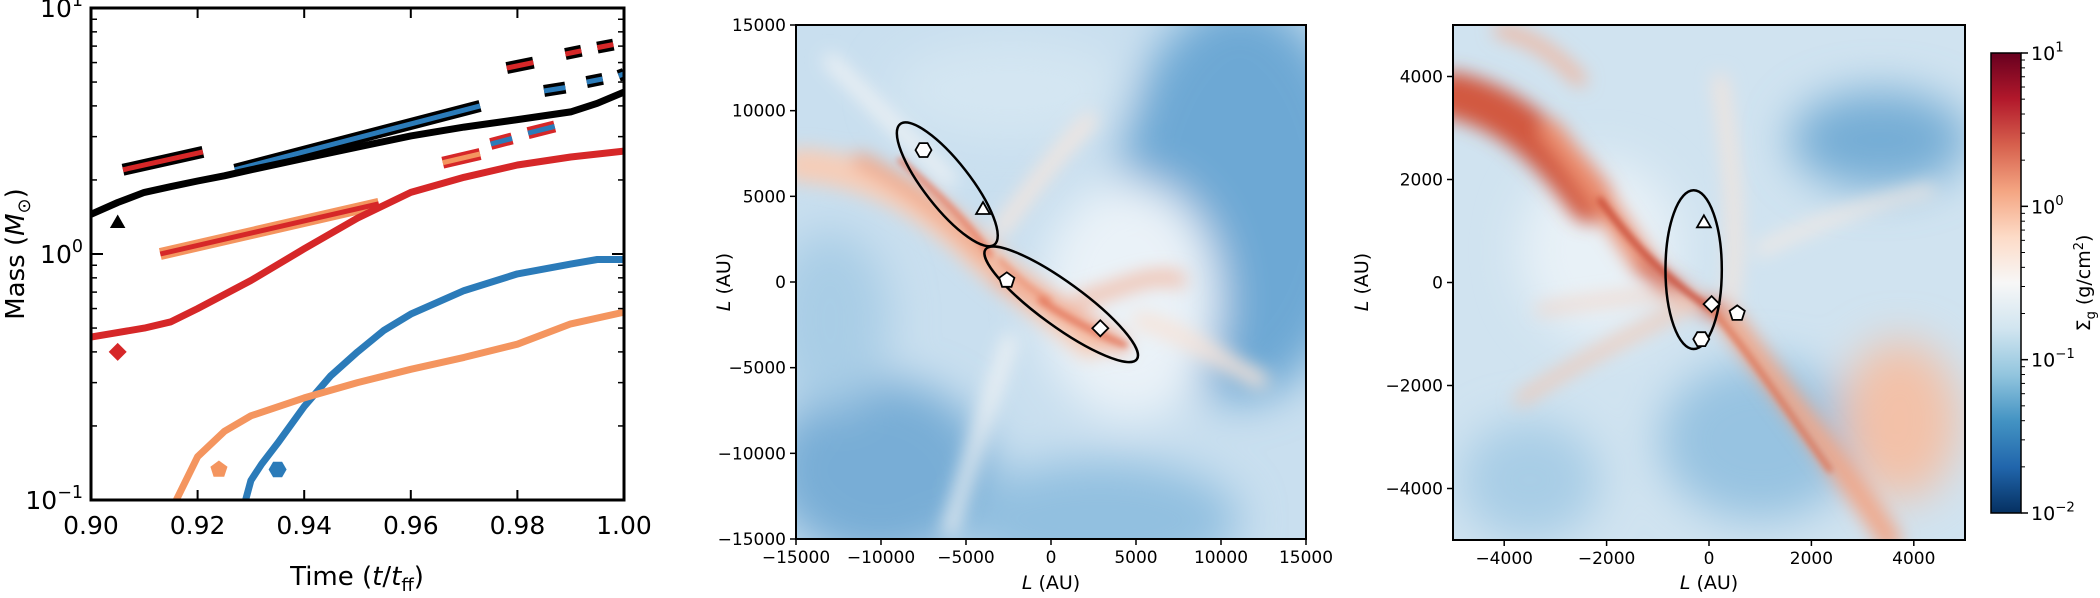 The height and width of the screenshot is (598, 2100). I want to click on sink-overlay-zoom, so click(1705, 270).